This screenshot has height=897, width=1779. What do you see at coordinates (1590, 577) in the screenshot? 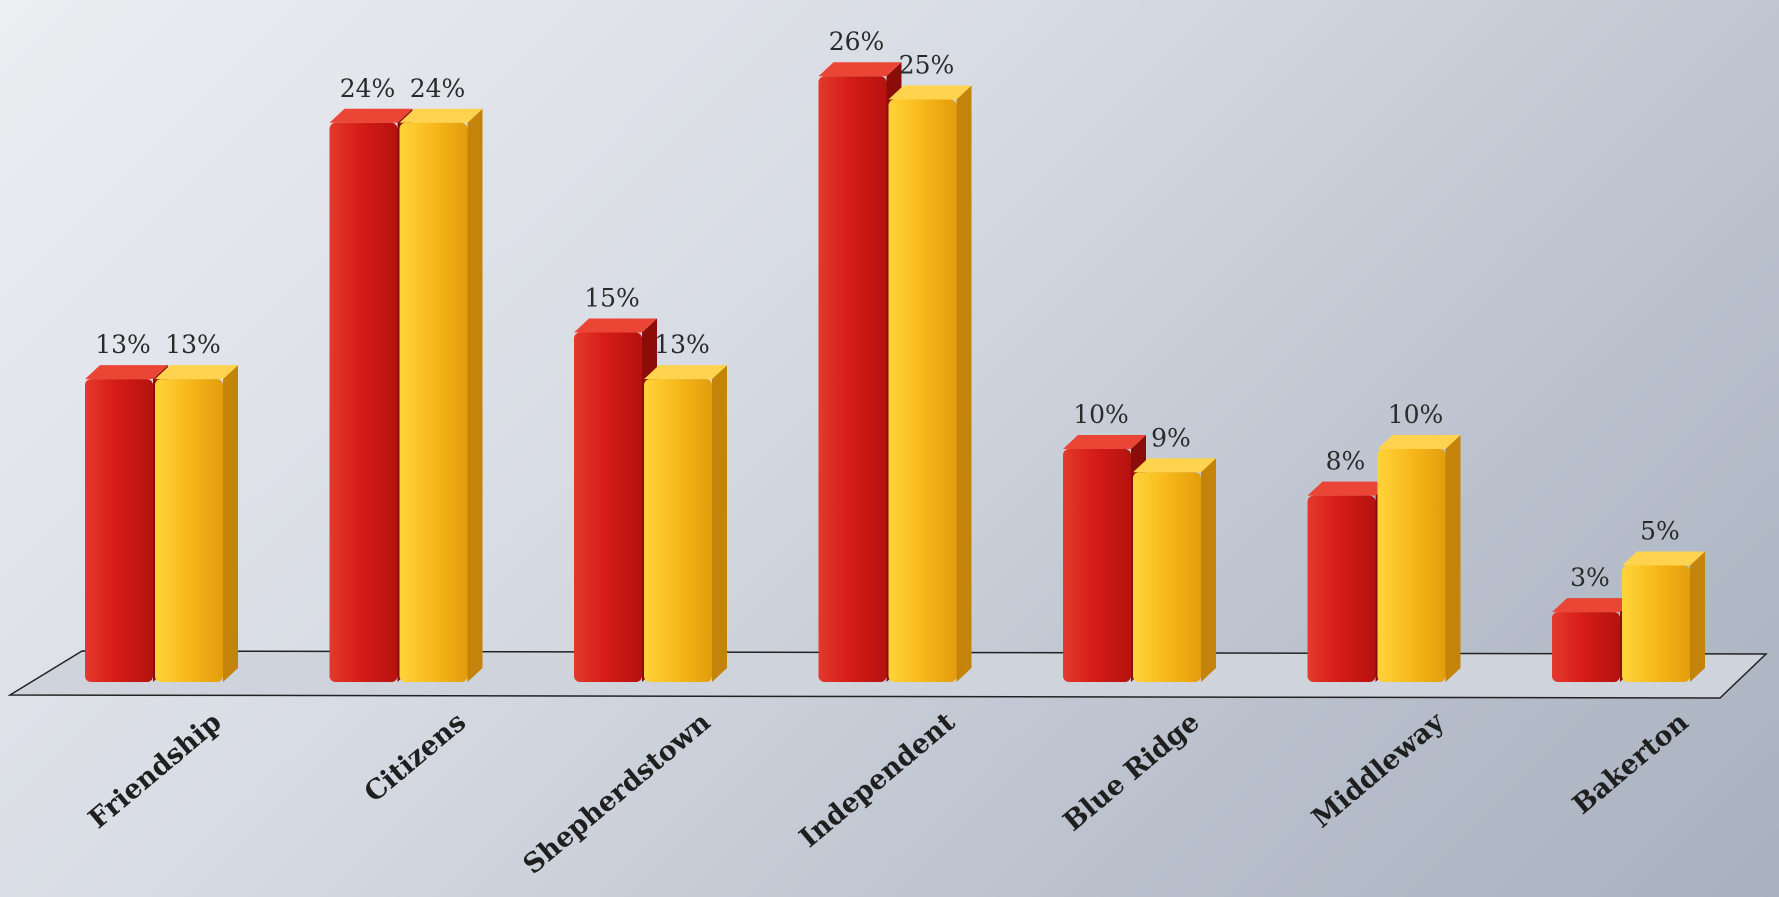
I see `value-label: 3%` at bounding box center [1590, 577].